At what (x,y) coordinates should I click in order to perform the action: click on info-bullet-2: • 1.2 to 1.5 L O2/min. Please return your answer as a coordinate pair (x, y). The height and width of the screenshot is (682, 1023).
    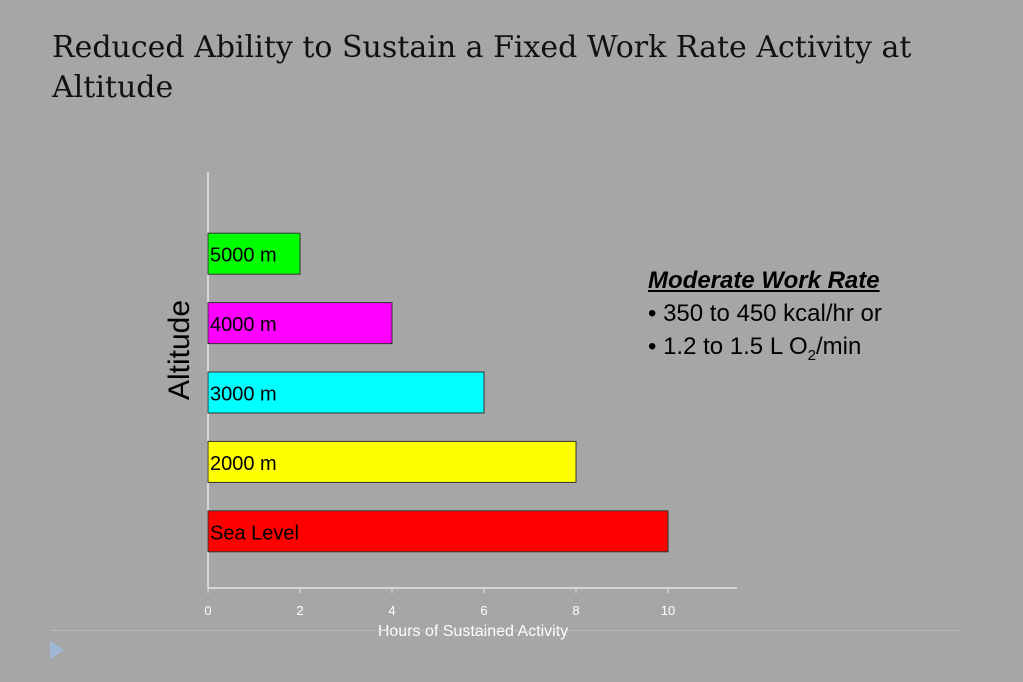
    Looking at the image, I should click on (765, 351).